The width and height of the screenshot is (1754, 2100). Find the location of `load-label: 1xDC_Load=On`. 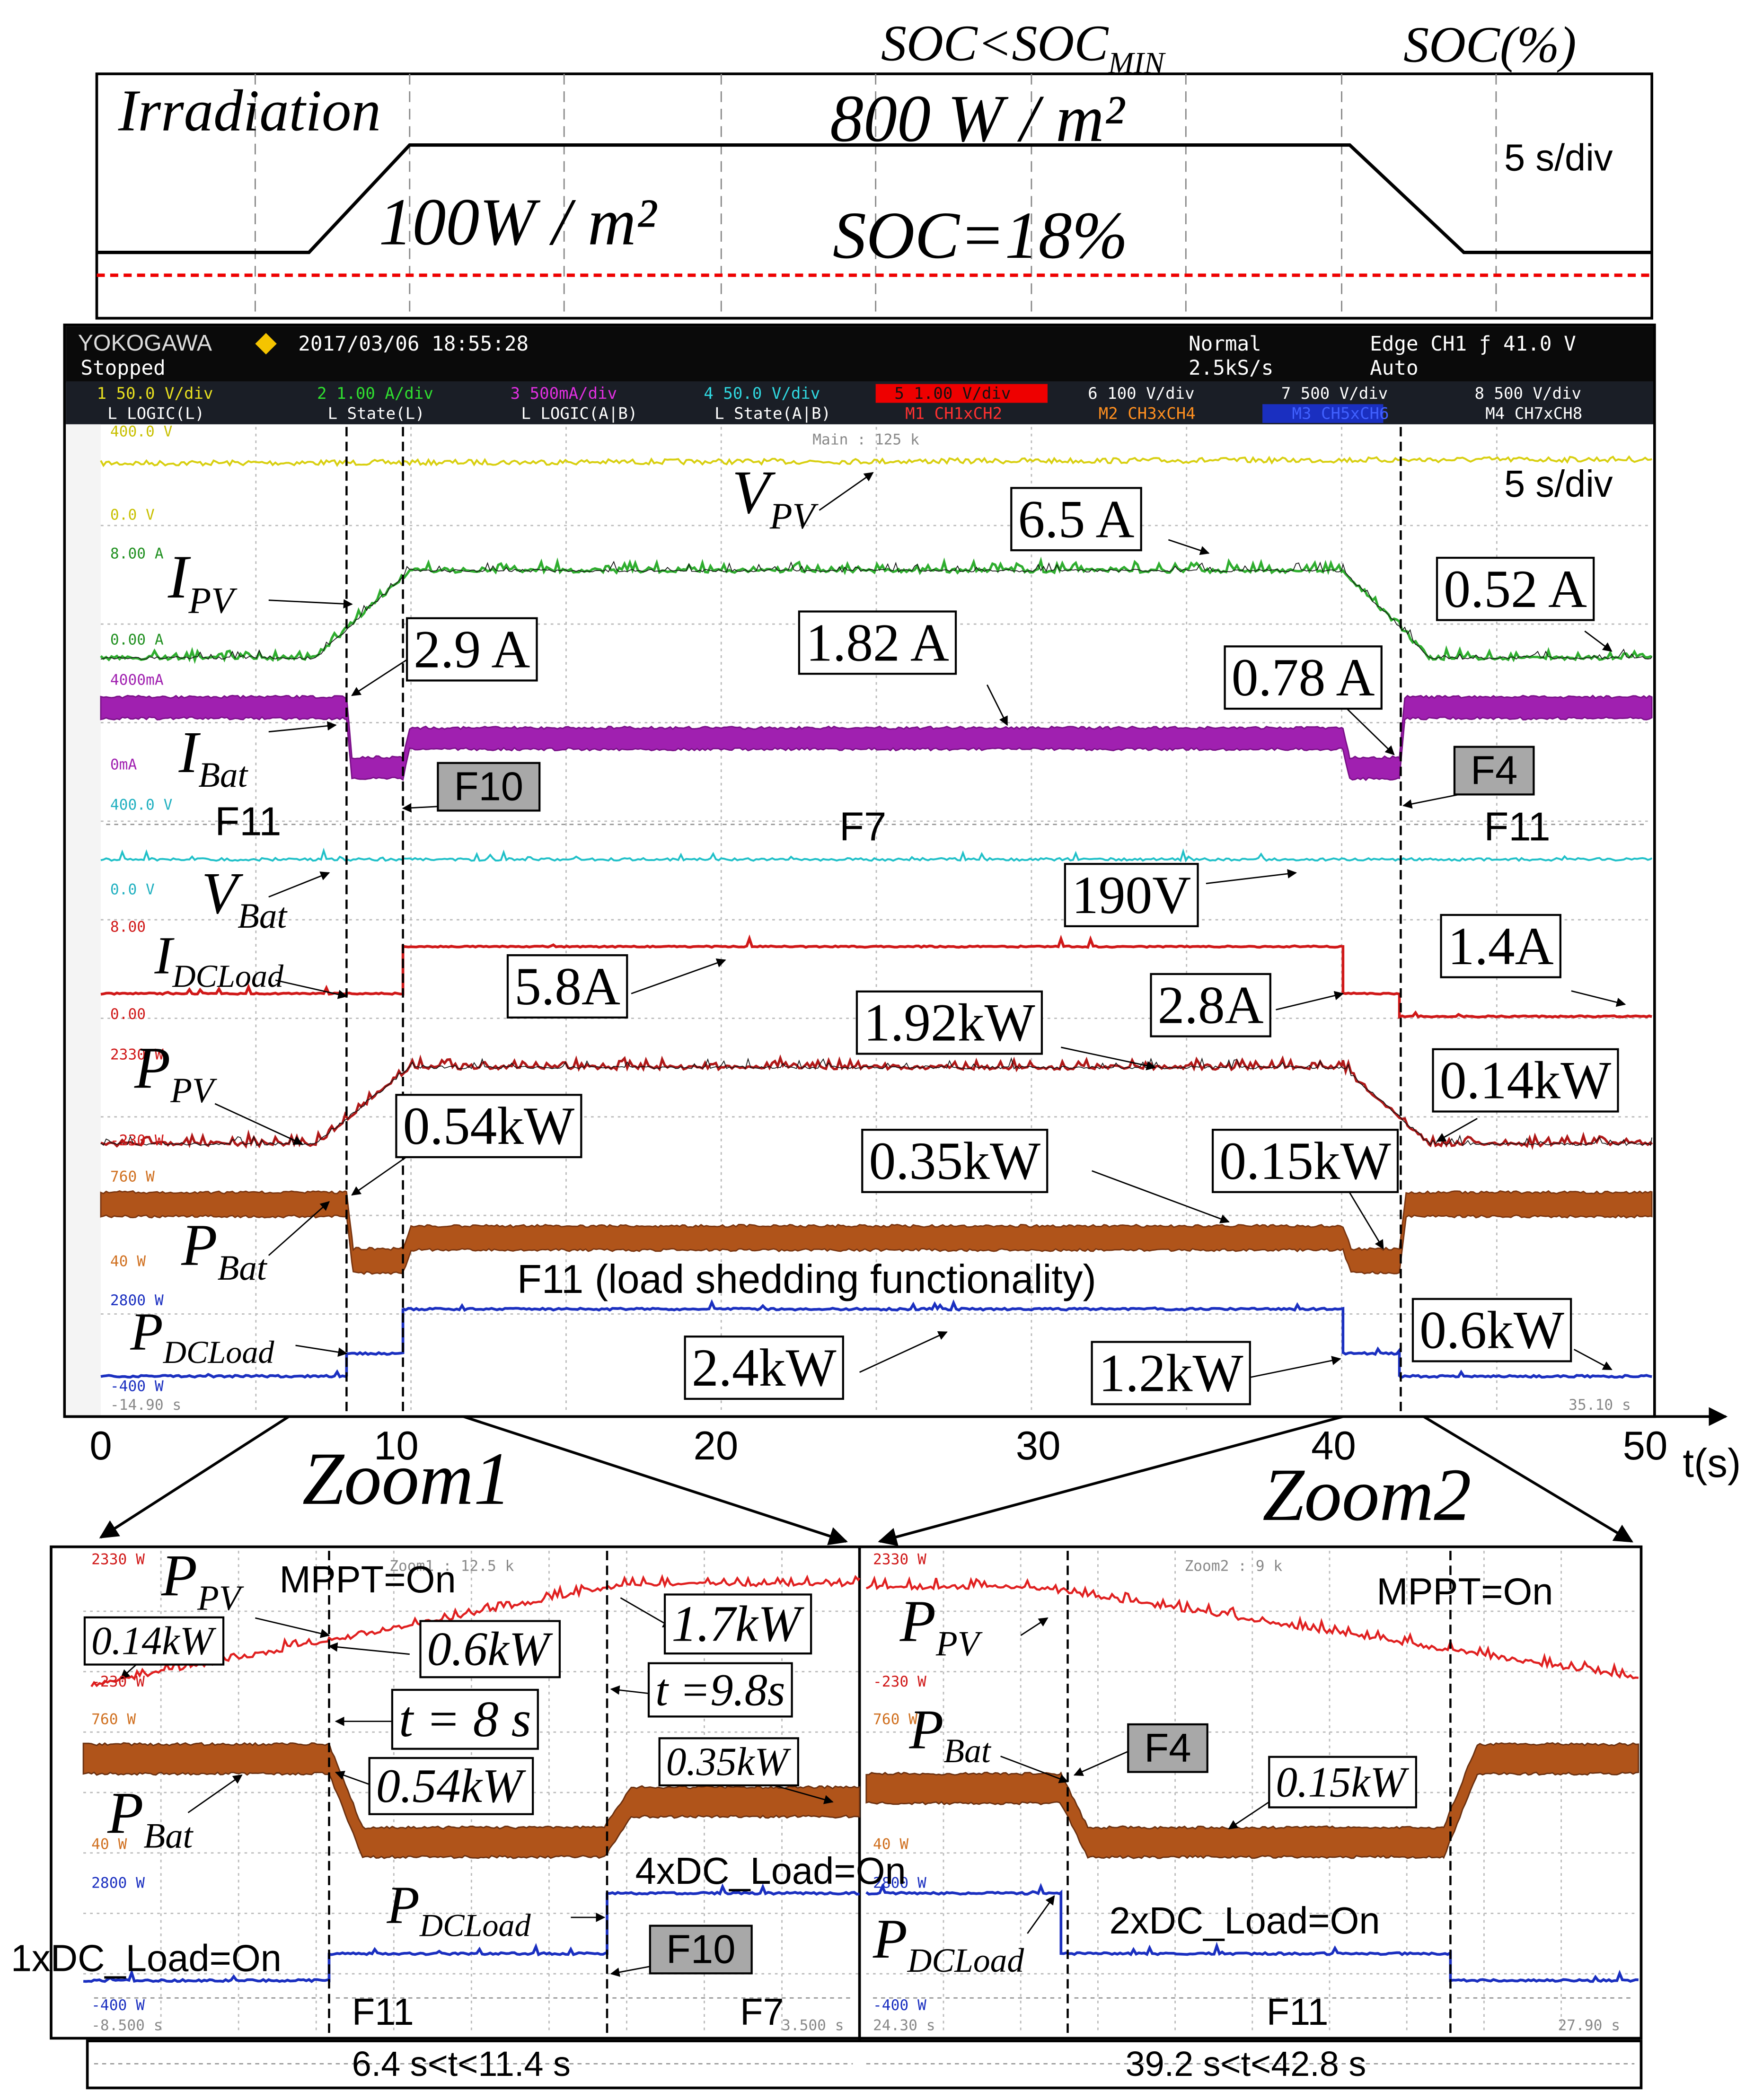

load-label: 1xDC_Load=On is located at coordinates (147, 1958).